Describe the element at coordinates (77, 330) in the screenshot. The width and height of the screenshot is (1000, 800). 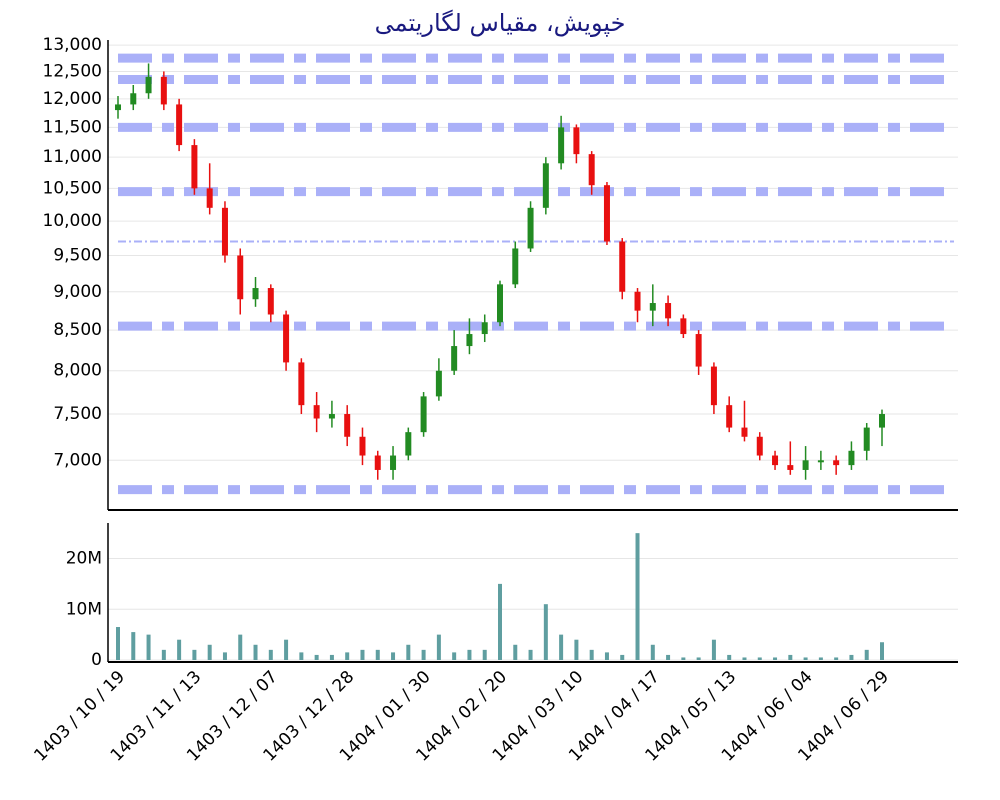
I see `y-tick-label: 8,500` at that location.